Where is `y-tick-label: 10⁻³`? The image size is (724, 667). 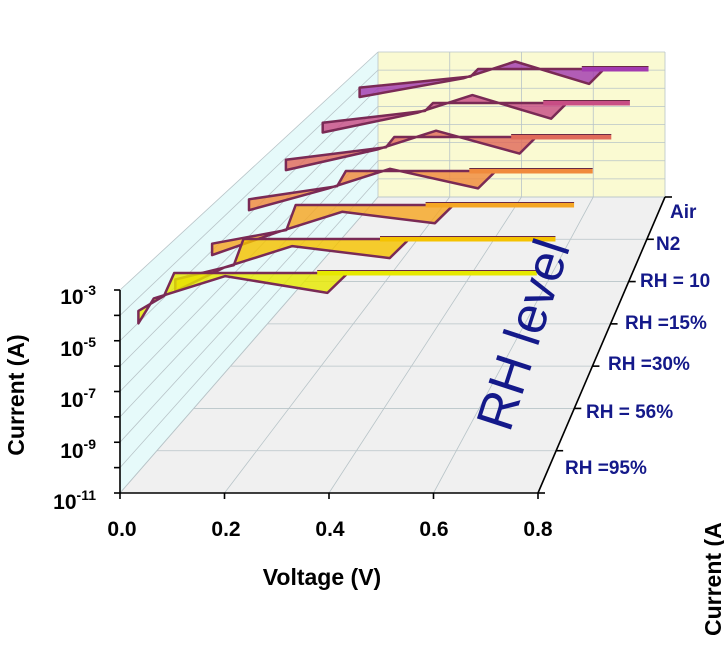
y-tick-label: 10⁻³ is located at coordinates (78, 295).